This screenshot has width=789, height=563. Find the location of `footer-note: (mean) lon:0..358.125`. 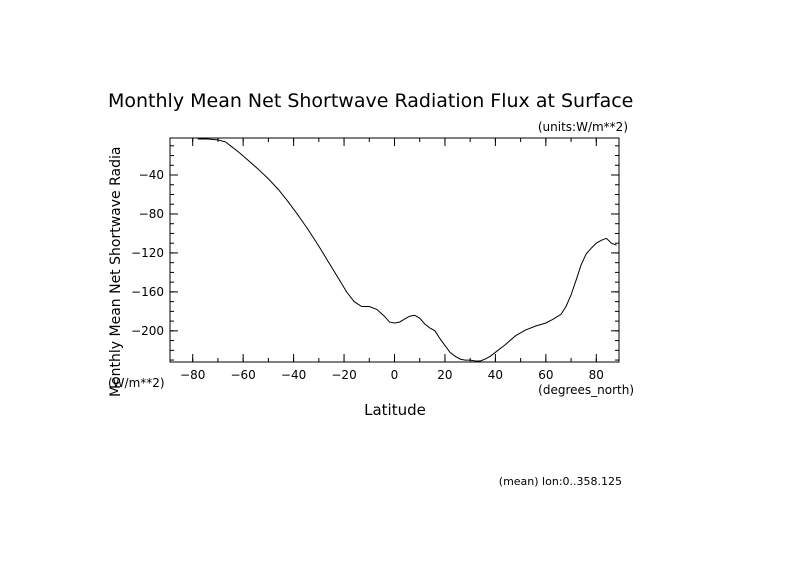

footer-note: (mean) lon:0..358.125 is located at coordinates (560, 481).